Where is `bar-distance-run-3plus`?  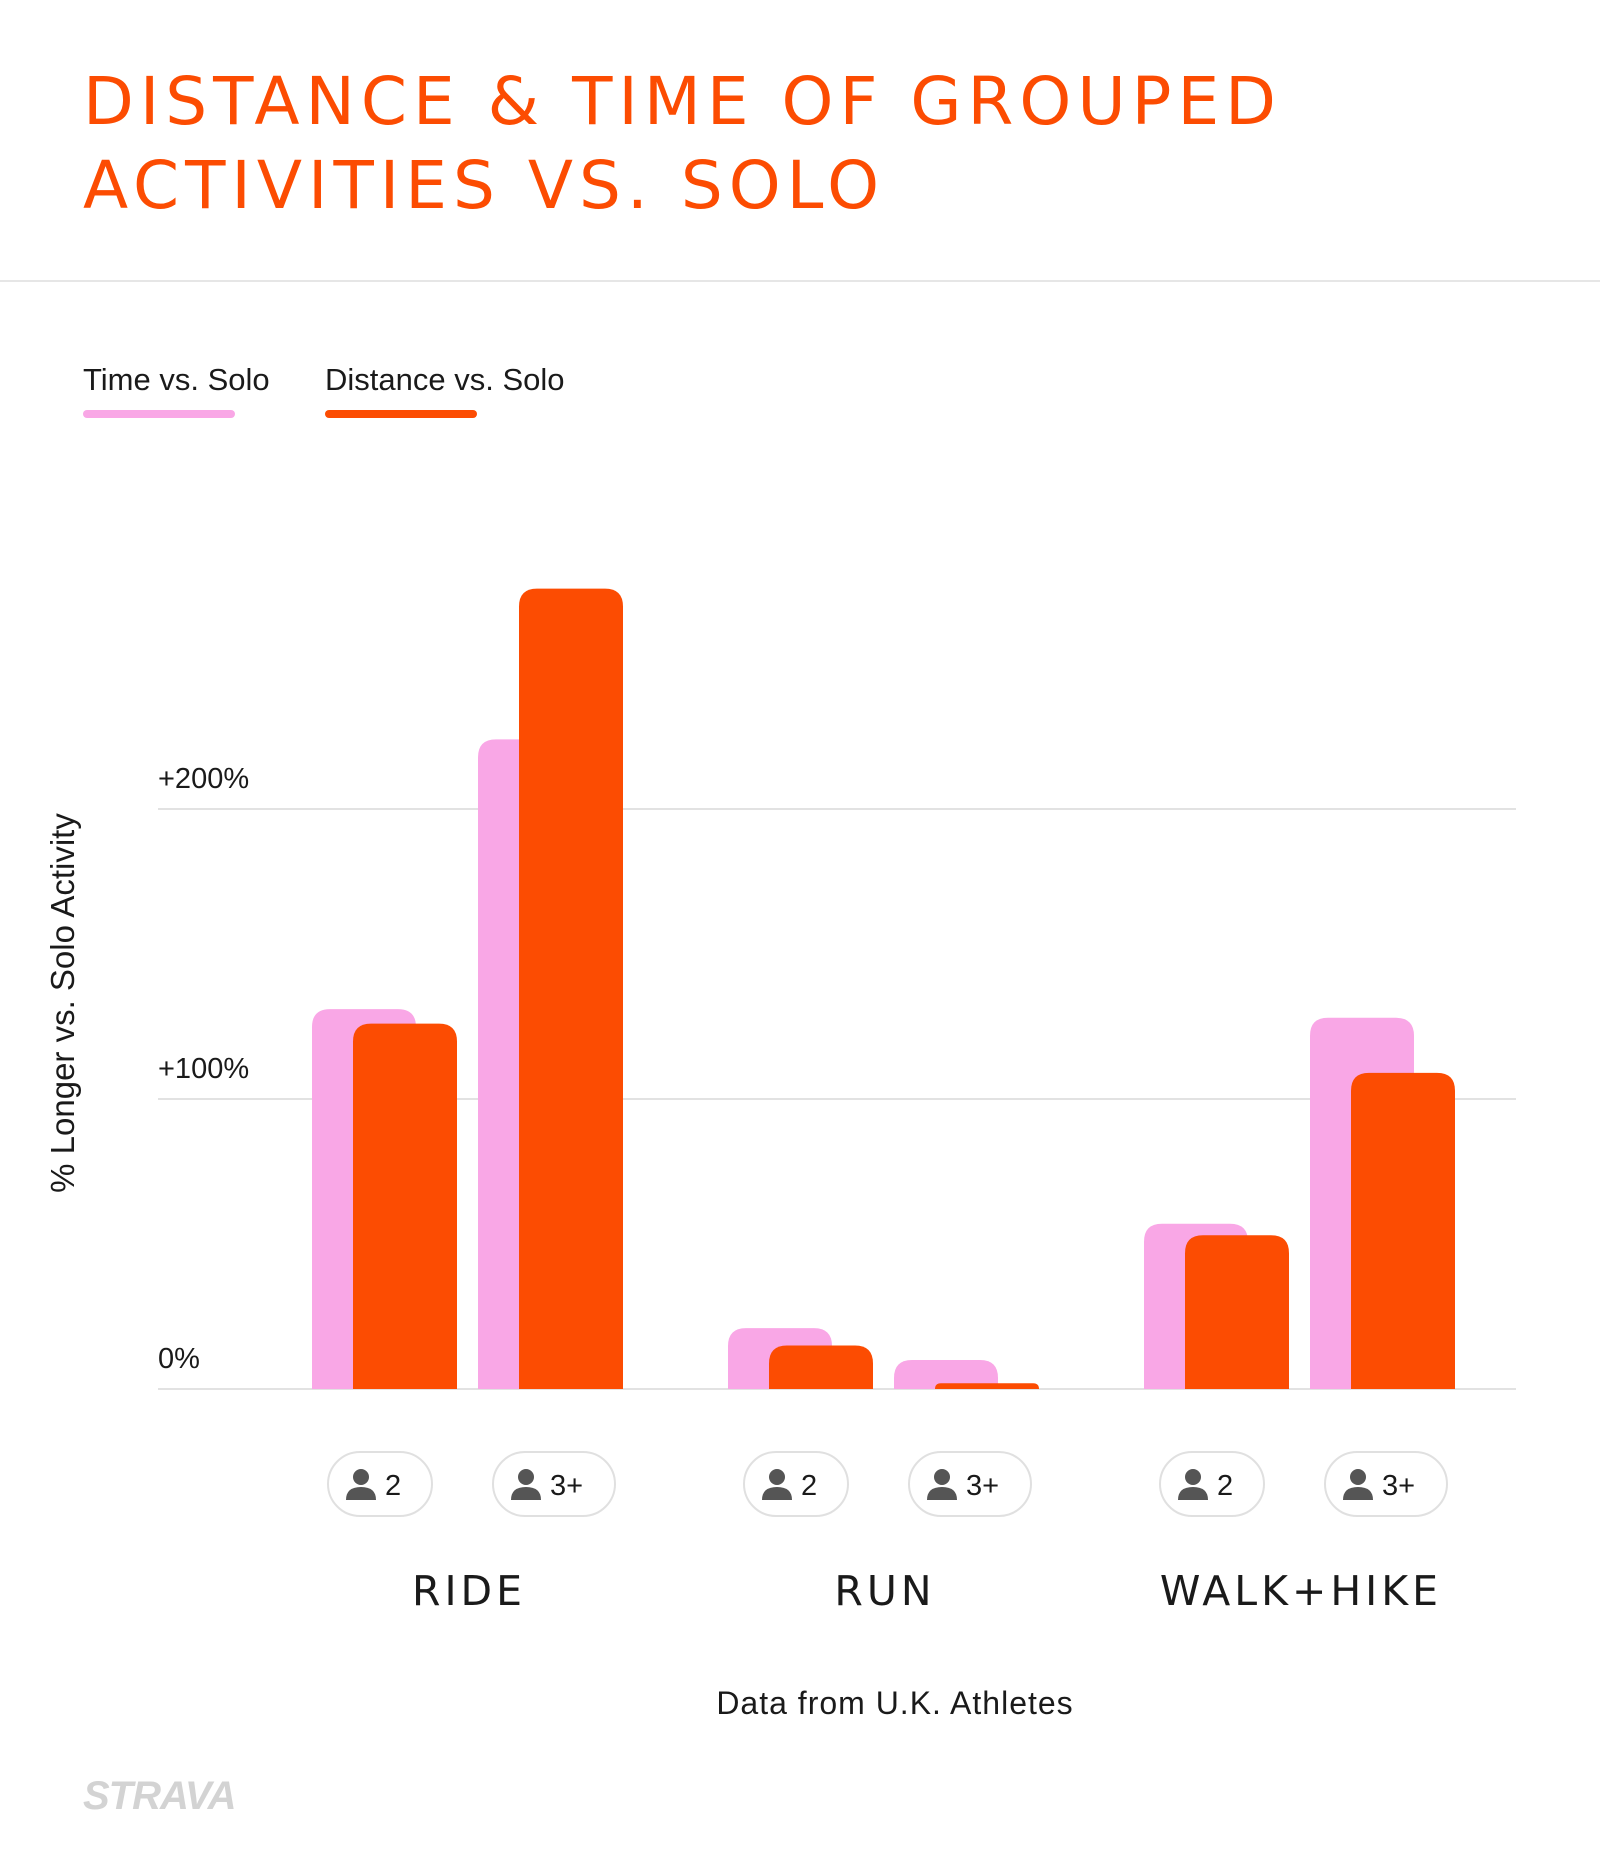
bar-distance-run-3plus is located at coordinates (987, 1386).